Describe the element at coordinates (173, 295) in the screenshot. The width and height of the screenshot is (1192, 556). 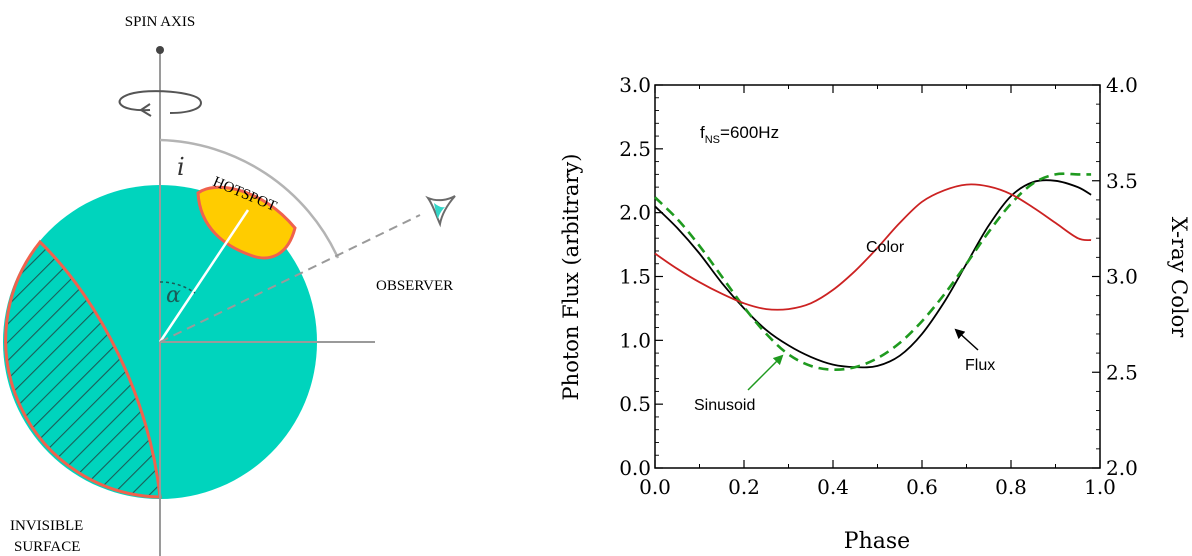
I see `alpha-symbol: α` at that location.